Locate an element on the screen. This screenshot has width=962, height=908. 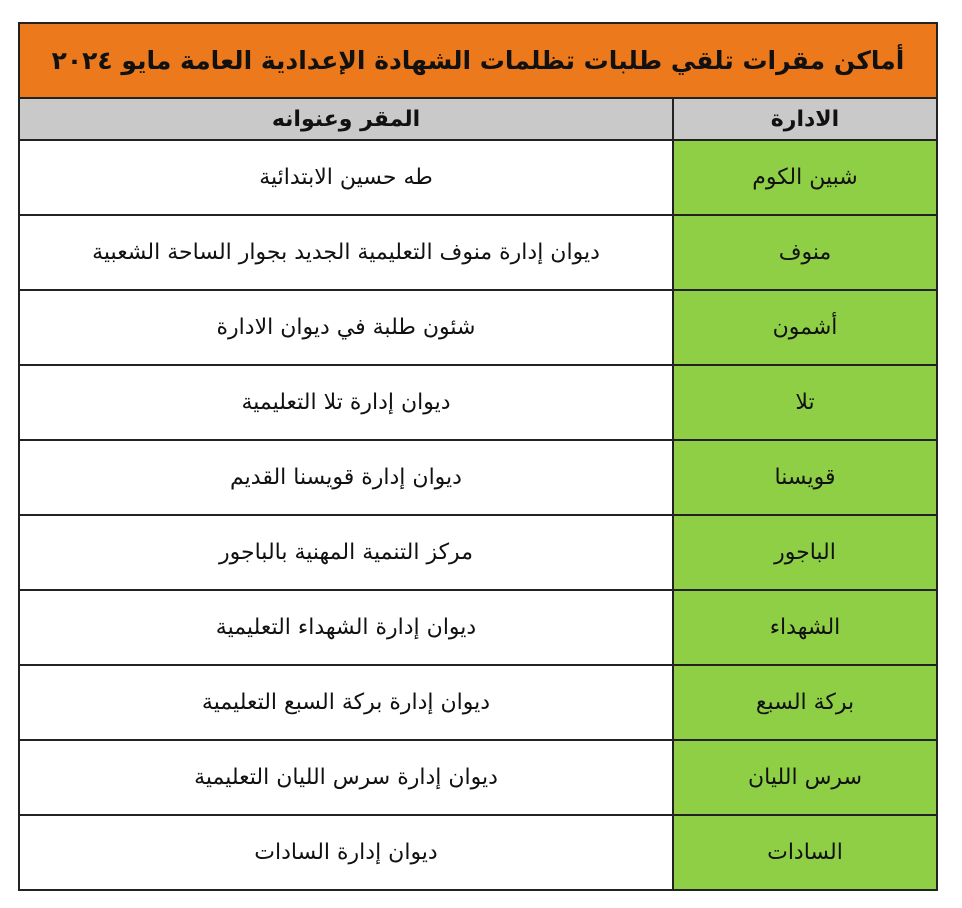
location-cell: شئون طلبة في ديوان الادارة is located at coordinates (346, 327).